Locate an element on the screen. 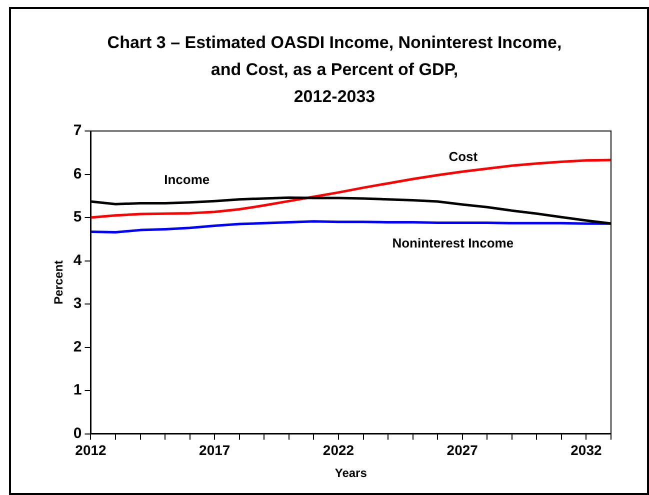 This screenshot has height=495, width=649. y-tick-label: 0 is located at coordinates (77, 433).